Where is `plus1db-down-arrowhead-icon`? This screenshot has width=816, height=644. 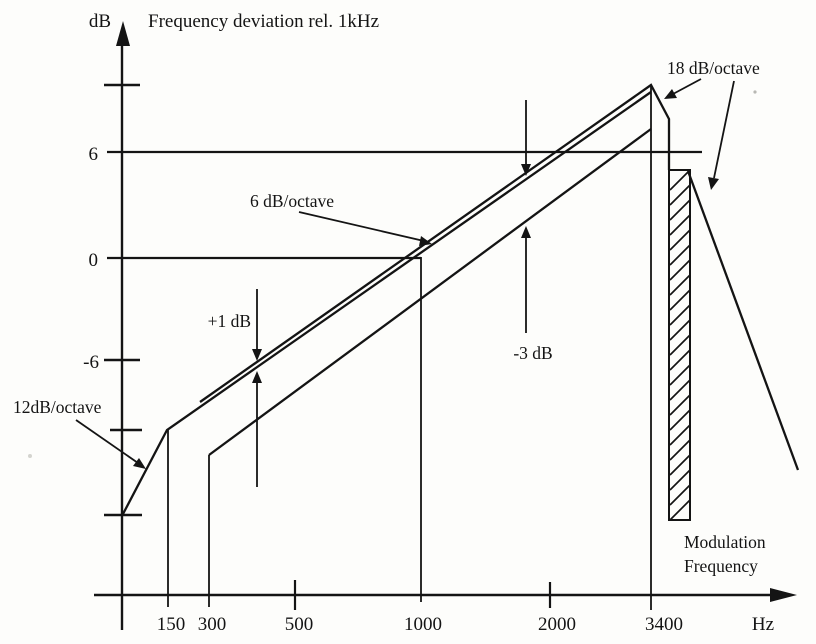 plus1db-down-arrowhead-icon is located at coordinates (257, 355).